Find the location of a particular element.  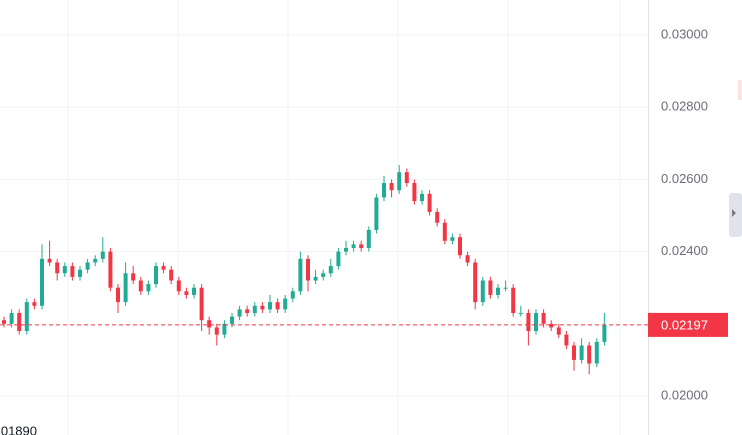

scroll-handle is located at coordinates (735, 215).